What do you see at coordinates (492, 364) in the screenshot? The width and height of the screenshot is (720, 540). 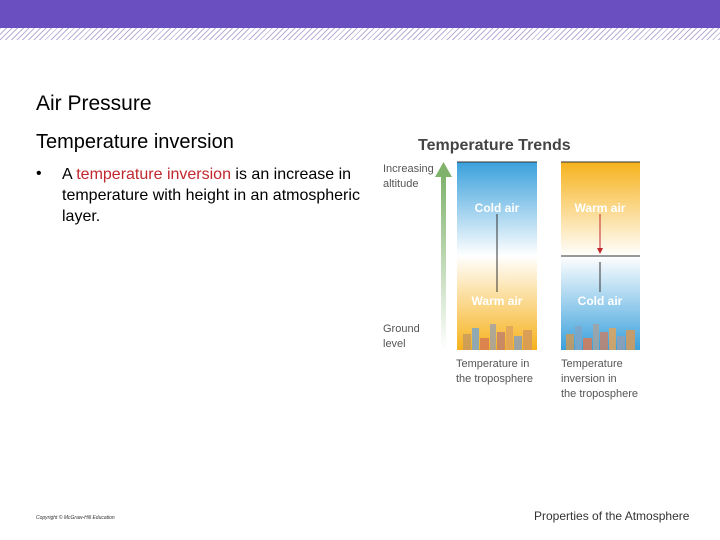 I see `left-caption-line-1: Temperature in` at bounding box center [492, 364].